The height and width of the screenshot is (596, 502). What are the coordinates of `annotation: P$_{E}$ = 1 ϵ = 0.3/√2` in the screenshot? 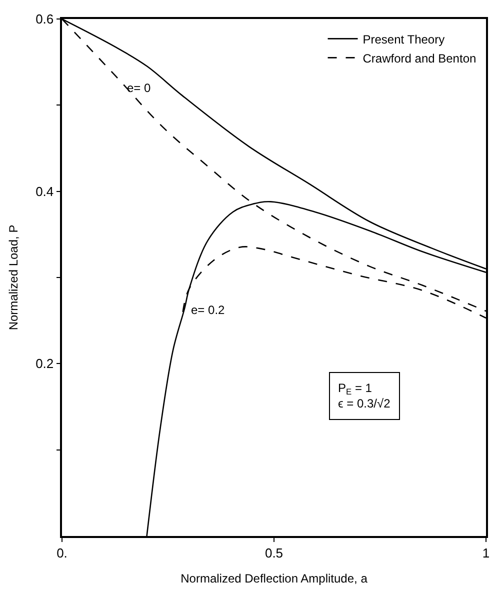 It's located at (364, 396).